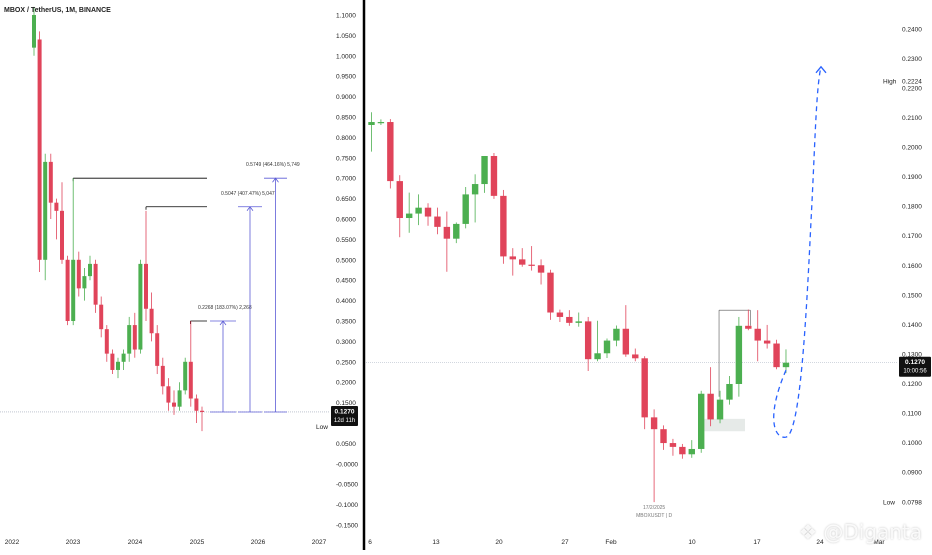 This screenshot has height=555, width=932. Describe the element at coordinates (73, 542) in the screenshot. I see `left-x-tick-label: 2023` at that location.